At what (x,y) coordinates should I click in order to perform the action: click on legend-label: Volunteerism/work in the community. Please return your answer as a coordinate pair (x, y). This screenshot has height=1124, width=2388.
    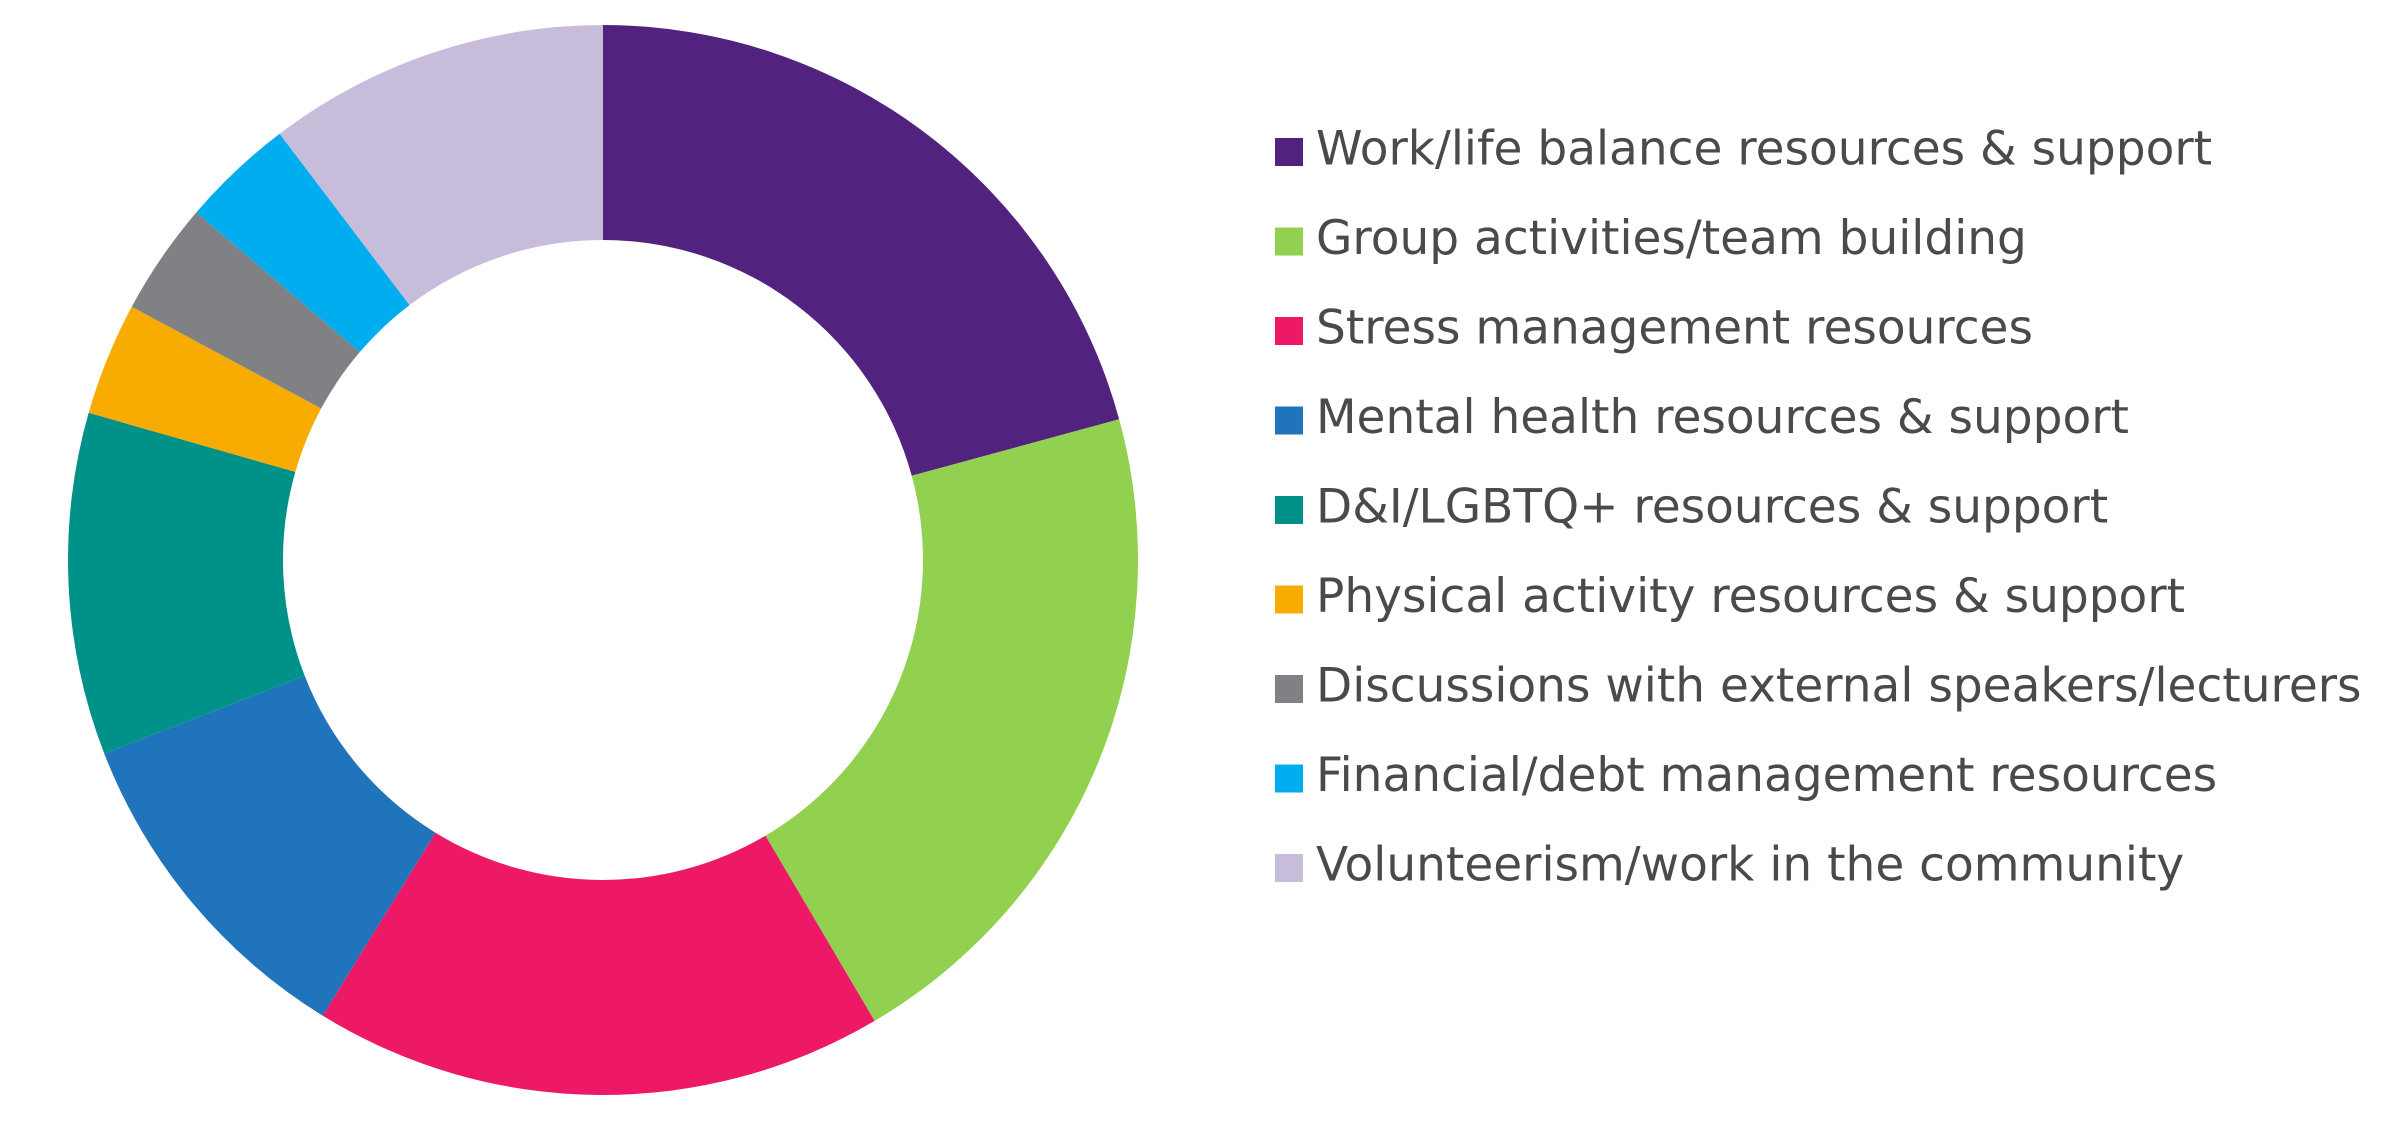
    Looking at the image, I should click on (1750, 865).